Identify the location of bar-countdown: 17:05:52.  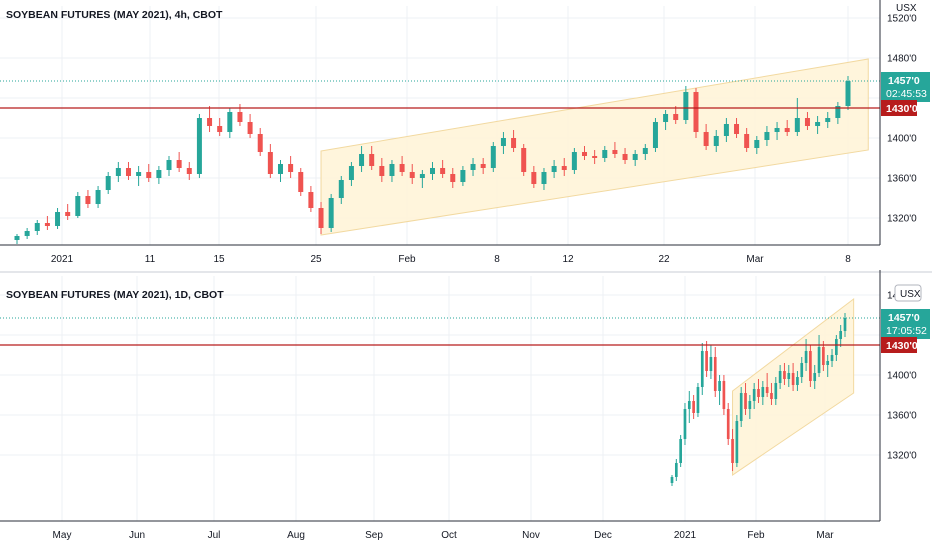
(906, 331).